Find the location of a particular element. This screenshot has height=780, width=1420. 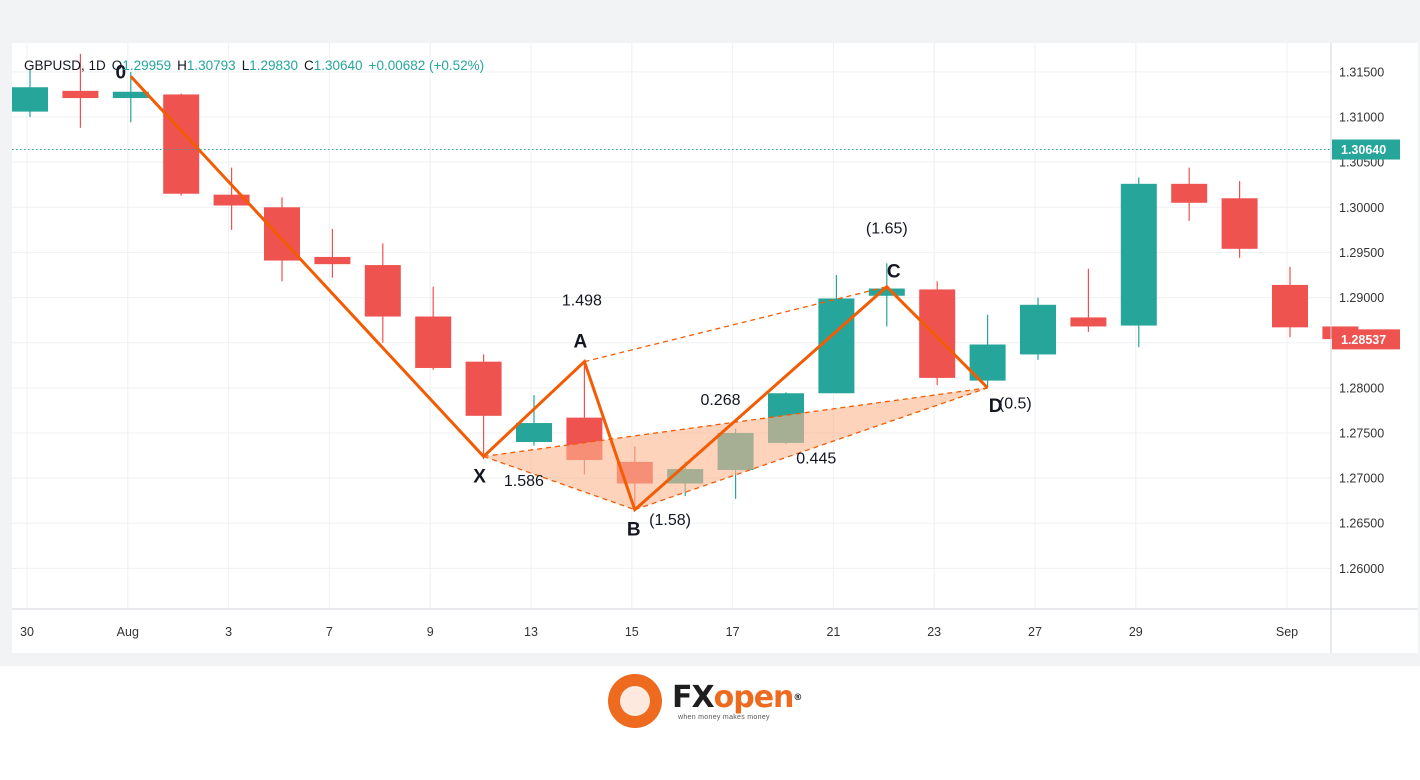

symbol: GBPUSD is located at coordinates (52, 65).